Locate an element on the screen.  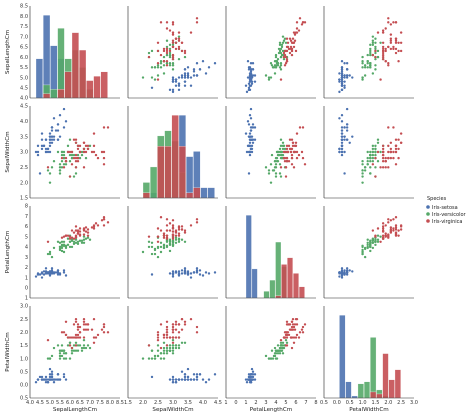
x-tick-label: 3.0 is located at coordinates (414, 403).